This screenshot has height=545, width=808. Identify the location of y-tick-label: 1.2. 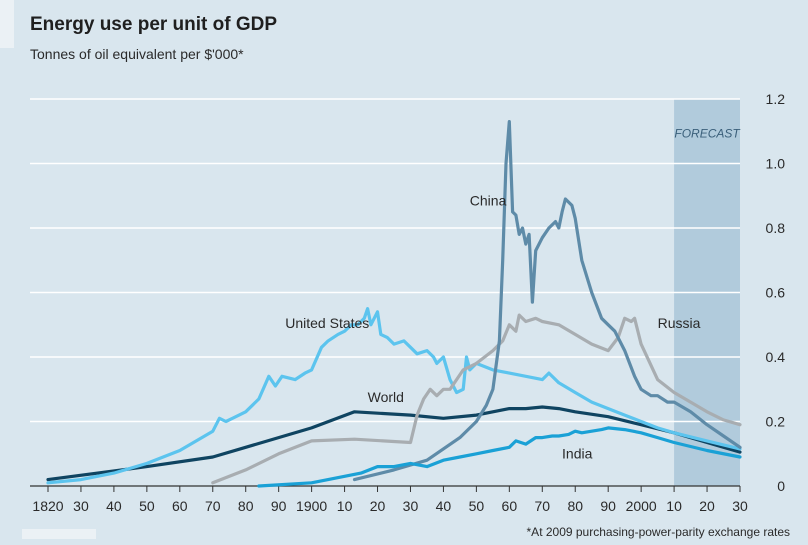
(776, 99).